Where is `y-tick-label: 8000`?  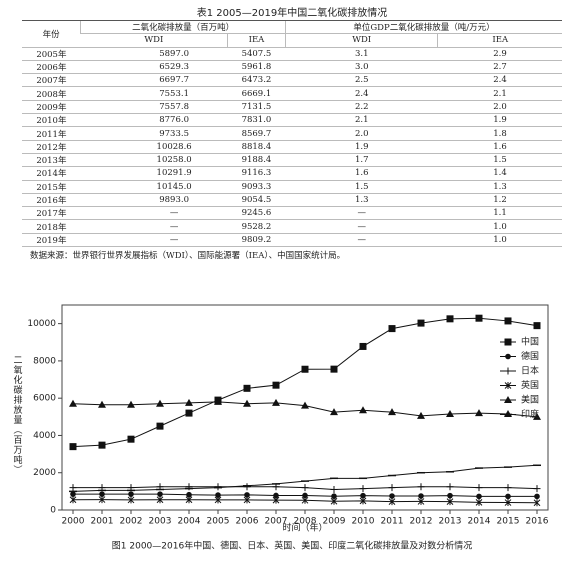 y-tick-label: 8000 is located at coordinates (44, 361).